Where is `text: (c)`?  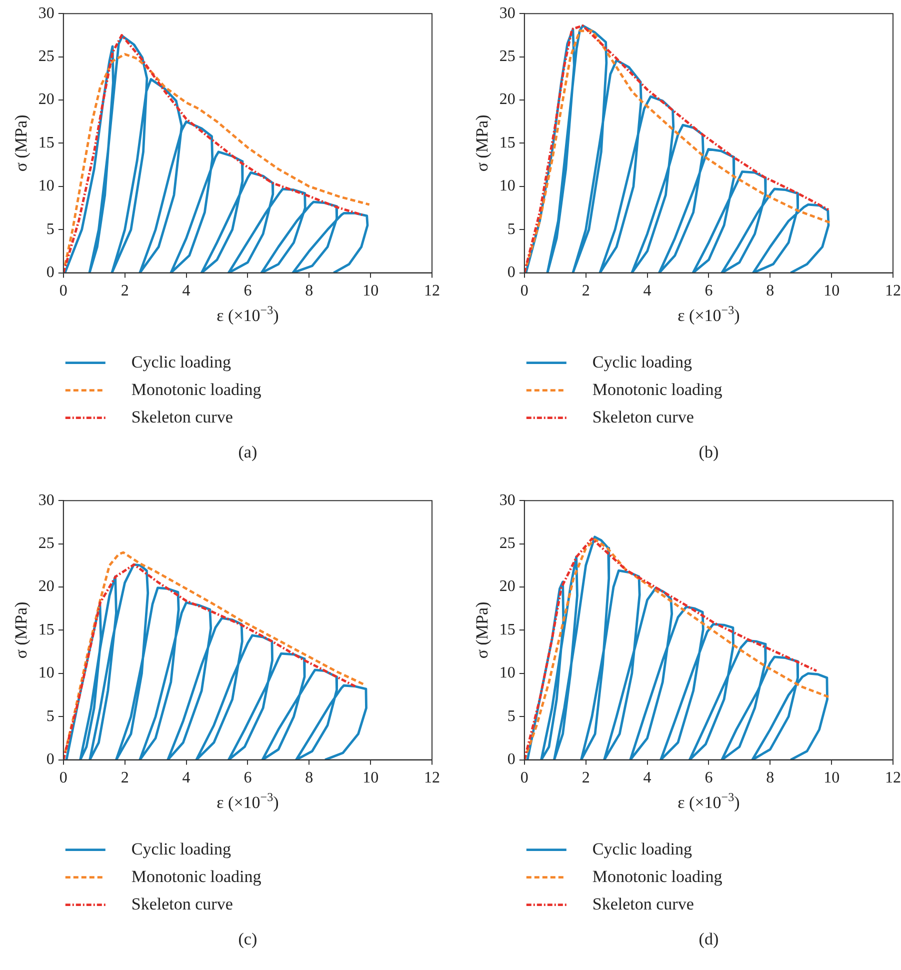
text: (c) is located at coordinates (248, 938).